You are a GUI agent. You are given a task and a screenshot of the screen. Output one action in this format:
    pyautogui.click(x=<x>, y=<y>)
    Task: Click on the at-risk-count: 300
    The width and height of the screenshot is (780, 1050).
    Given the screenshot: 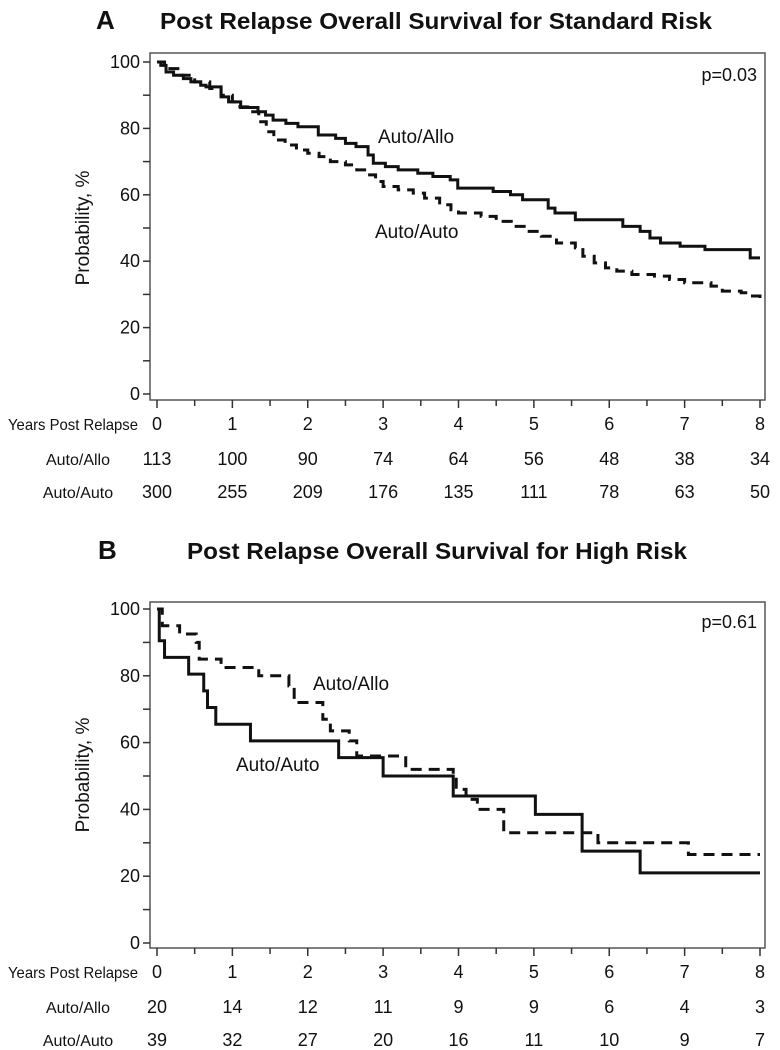 What is the action you would take?
    pyautogui.click(x=157, y=492)
    